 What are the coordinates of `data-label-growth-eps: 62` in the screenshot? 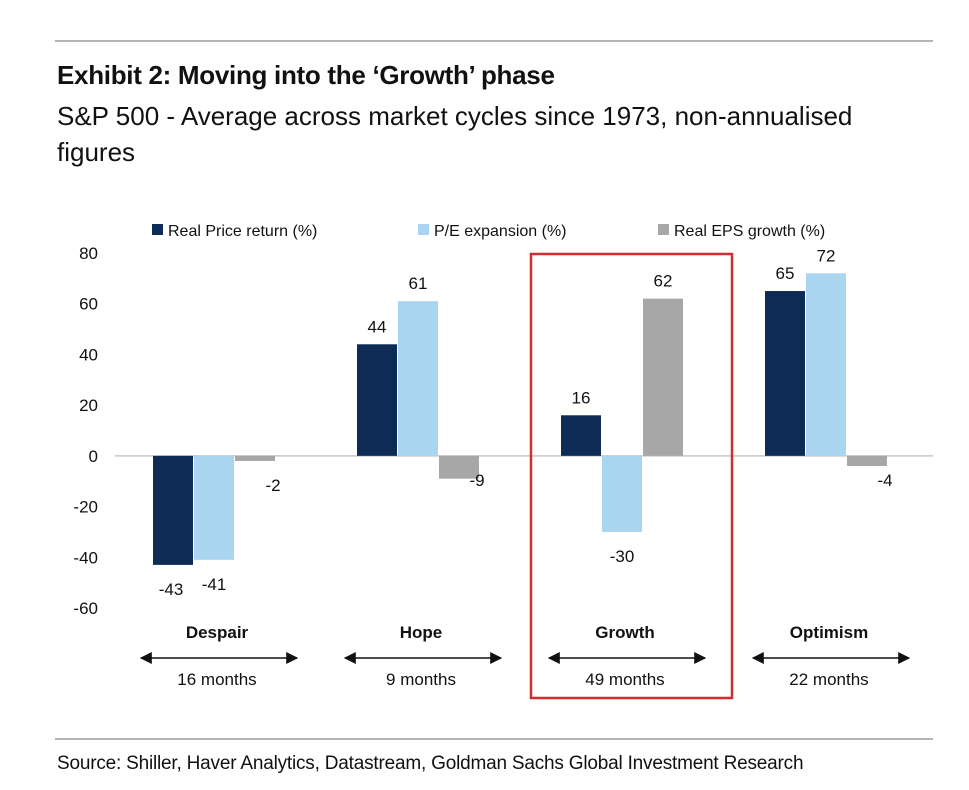 It's located at (663, 281).